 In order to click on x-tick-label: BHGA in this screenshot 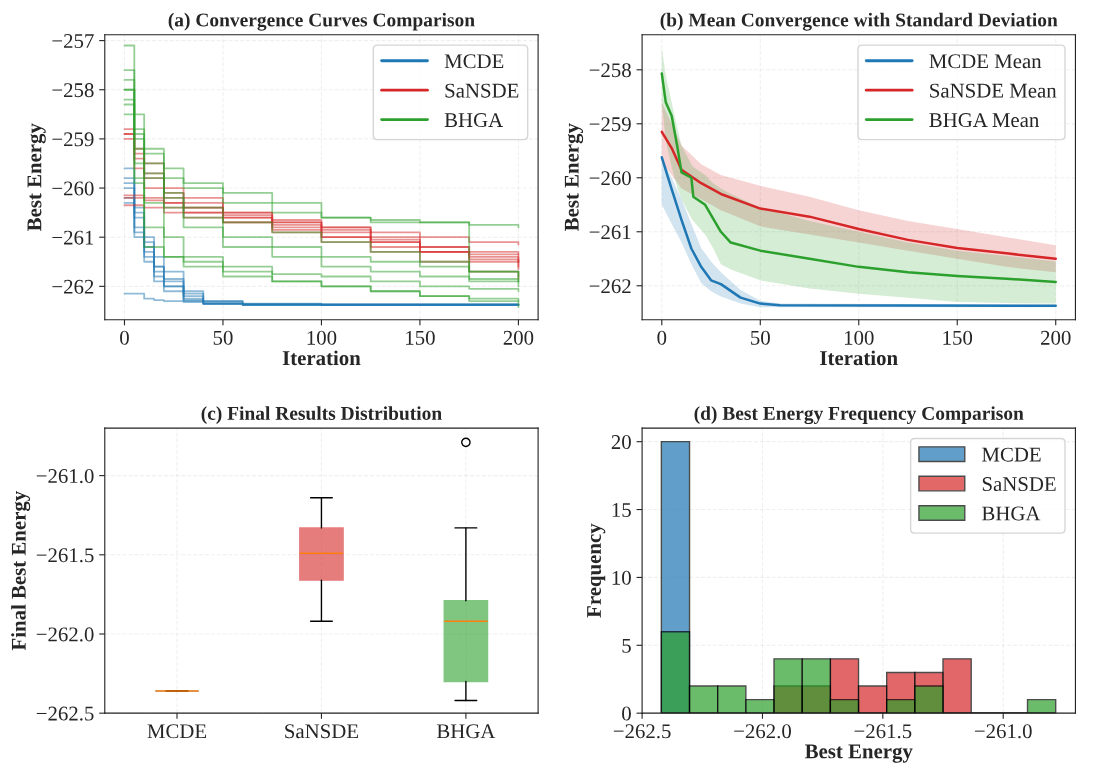, I will do `click(466, 731)`.